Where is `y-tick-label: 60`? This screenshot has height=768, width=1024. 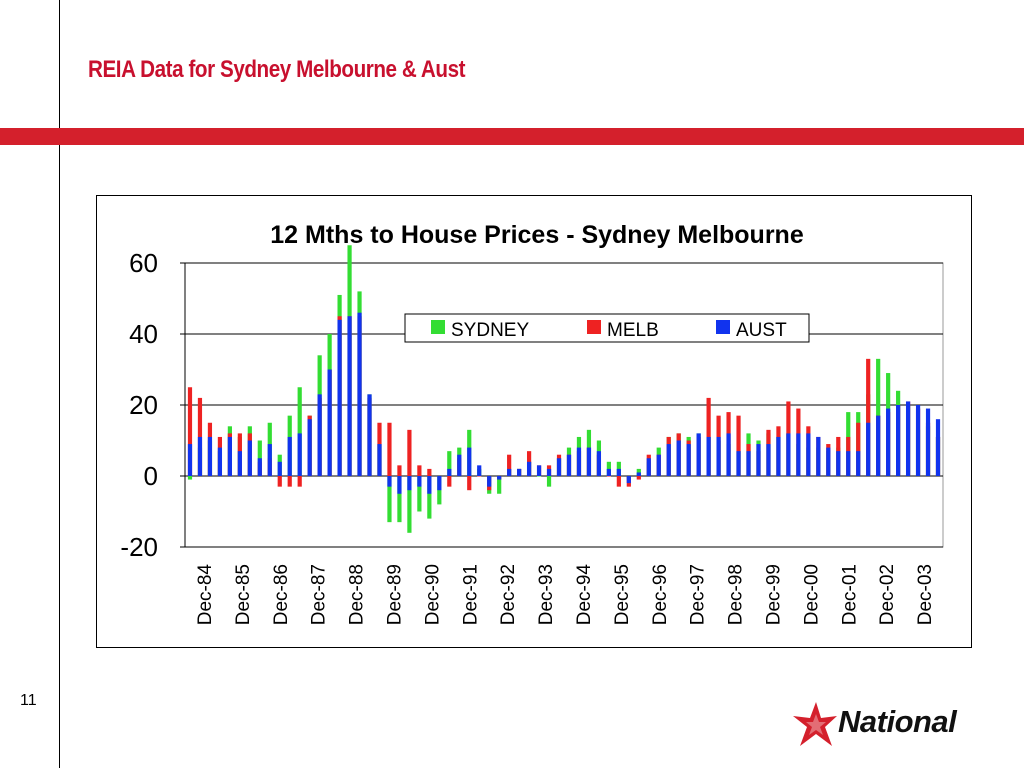
y-tick-label: 60 is located at coordinates (143, 263).